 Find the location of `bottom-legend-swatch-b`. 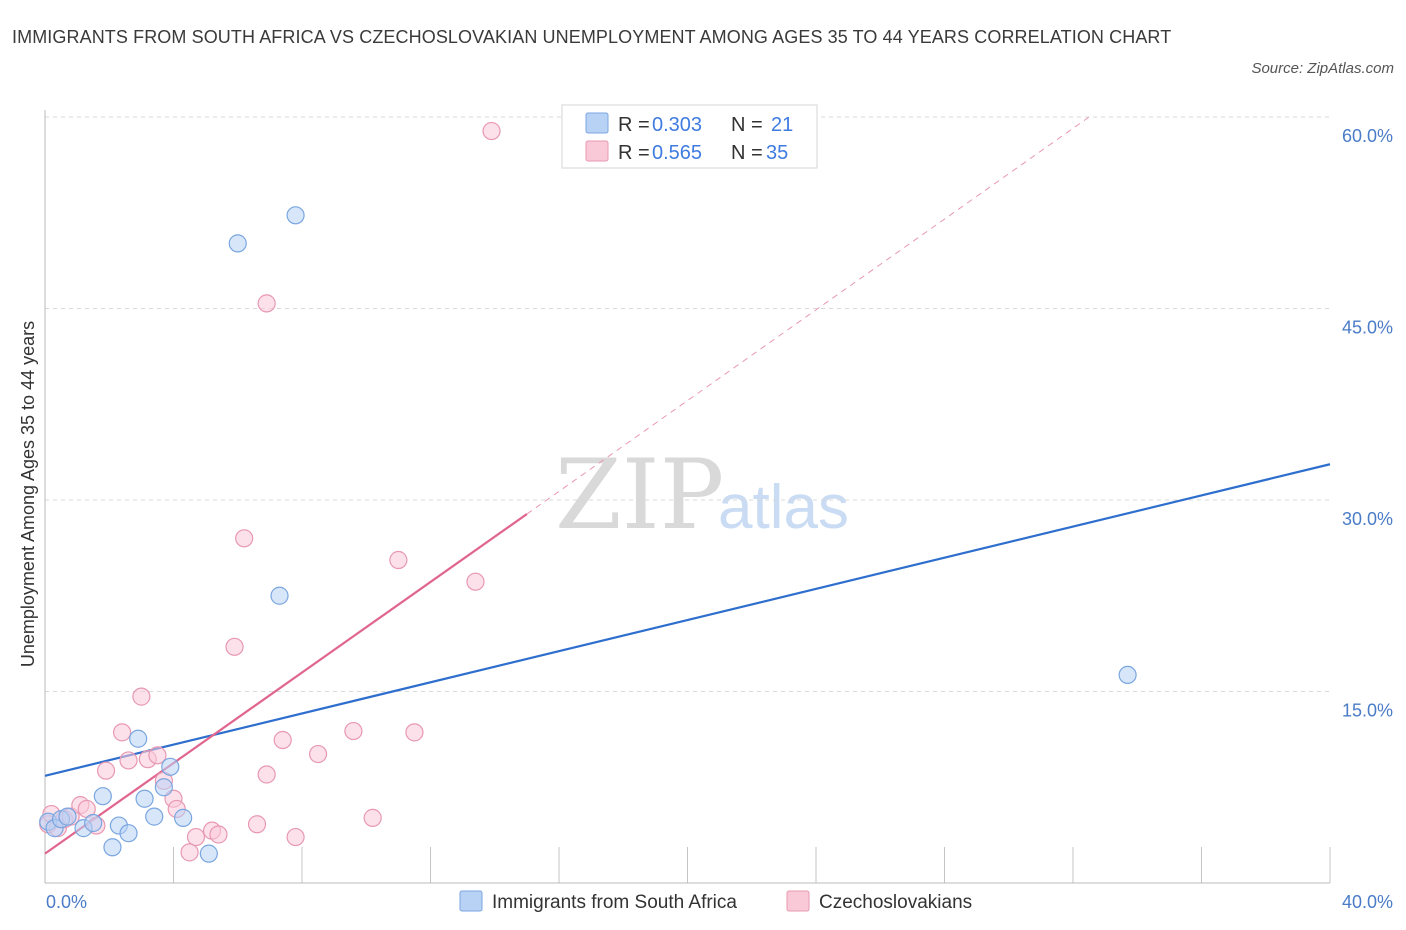

bottom-legend-swatch-b is located at coordinates (798, 901).